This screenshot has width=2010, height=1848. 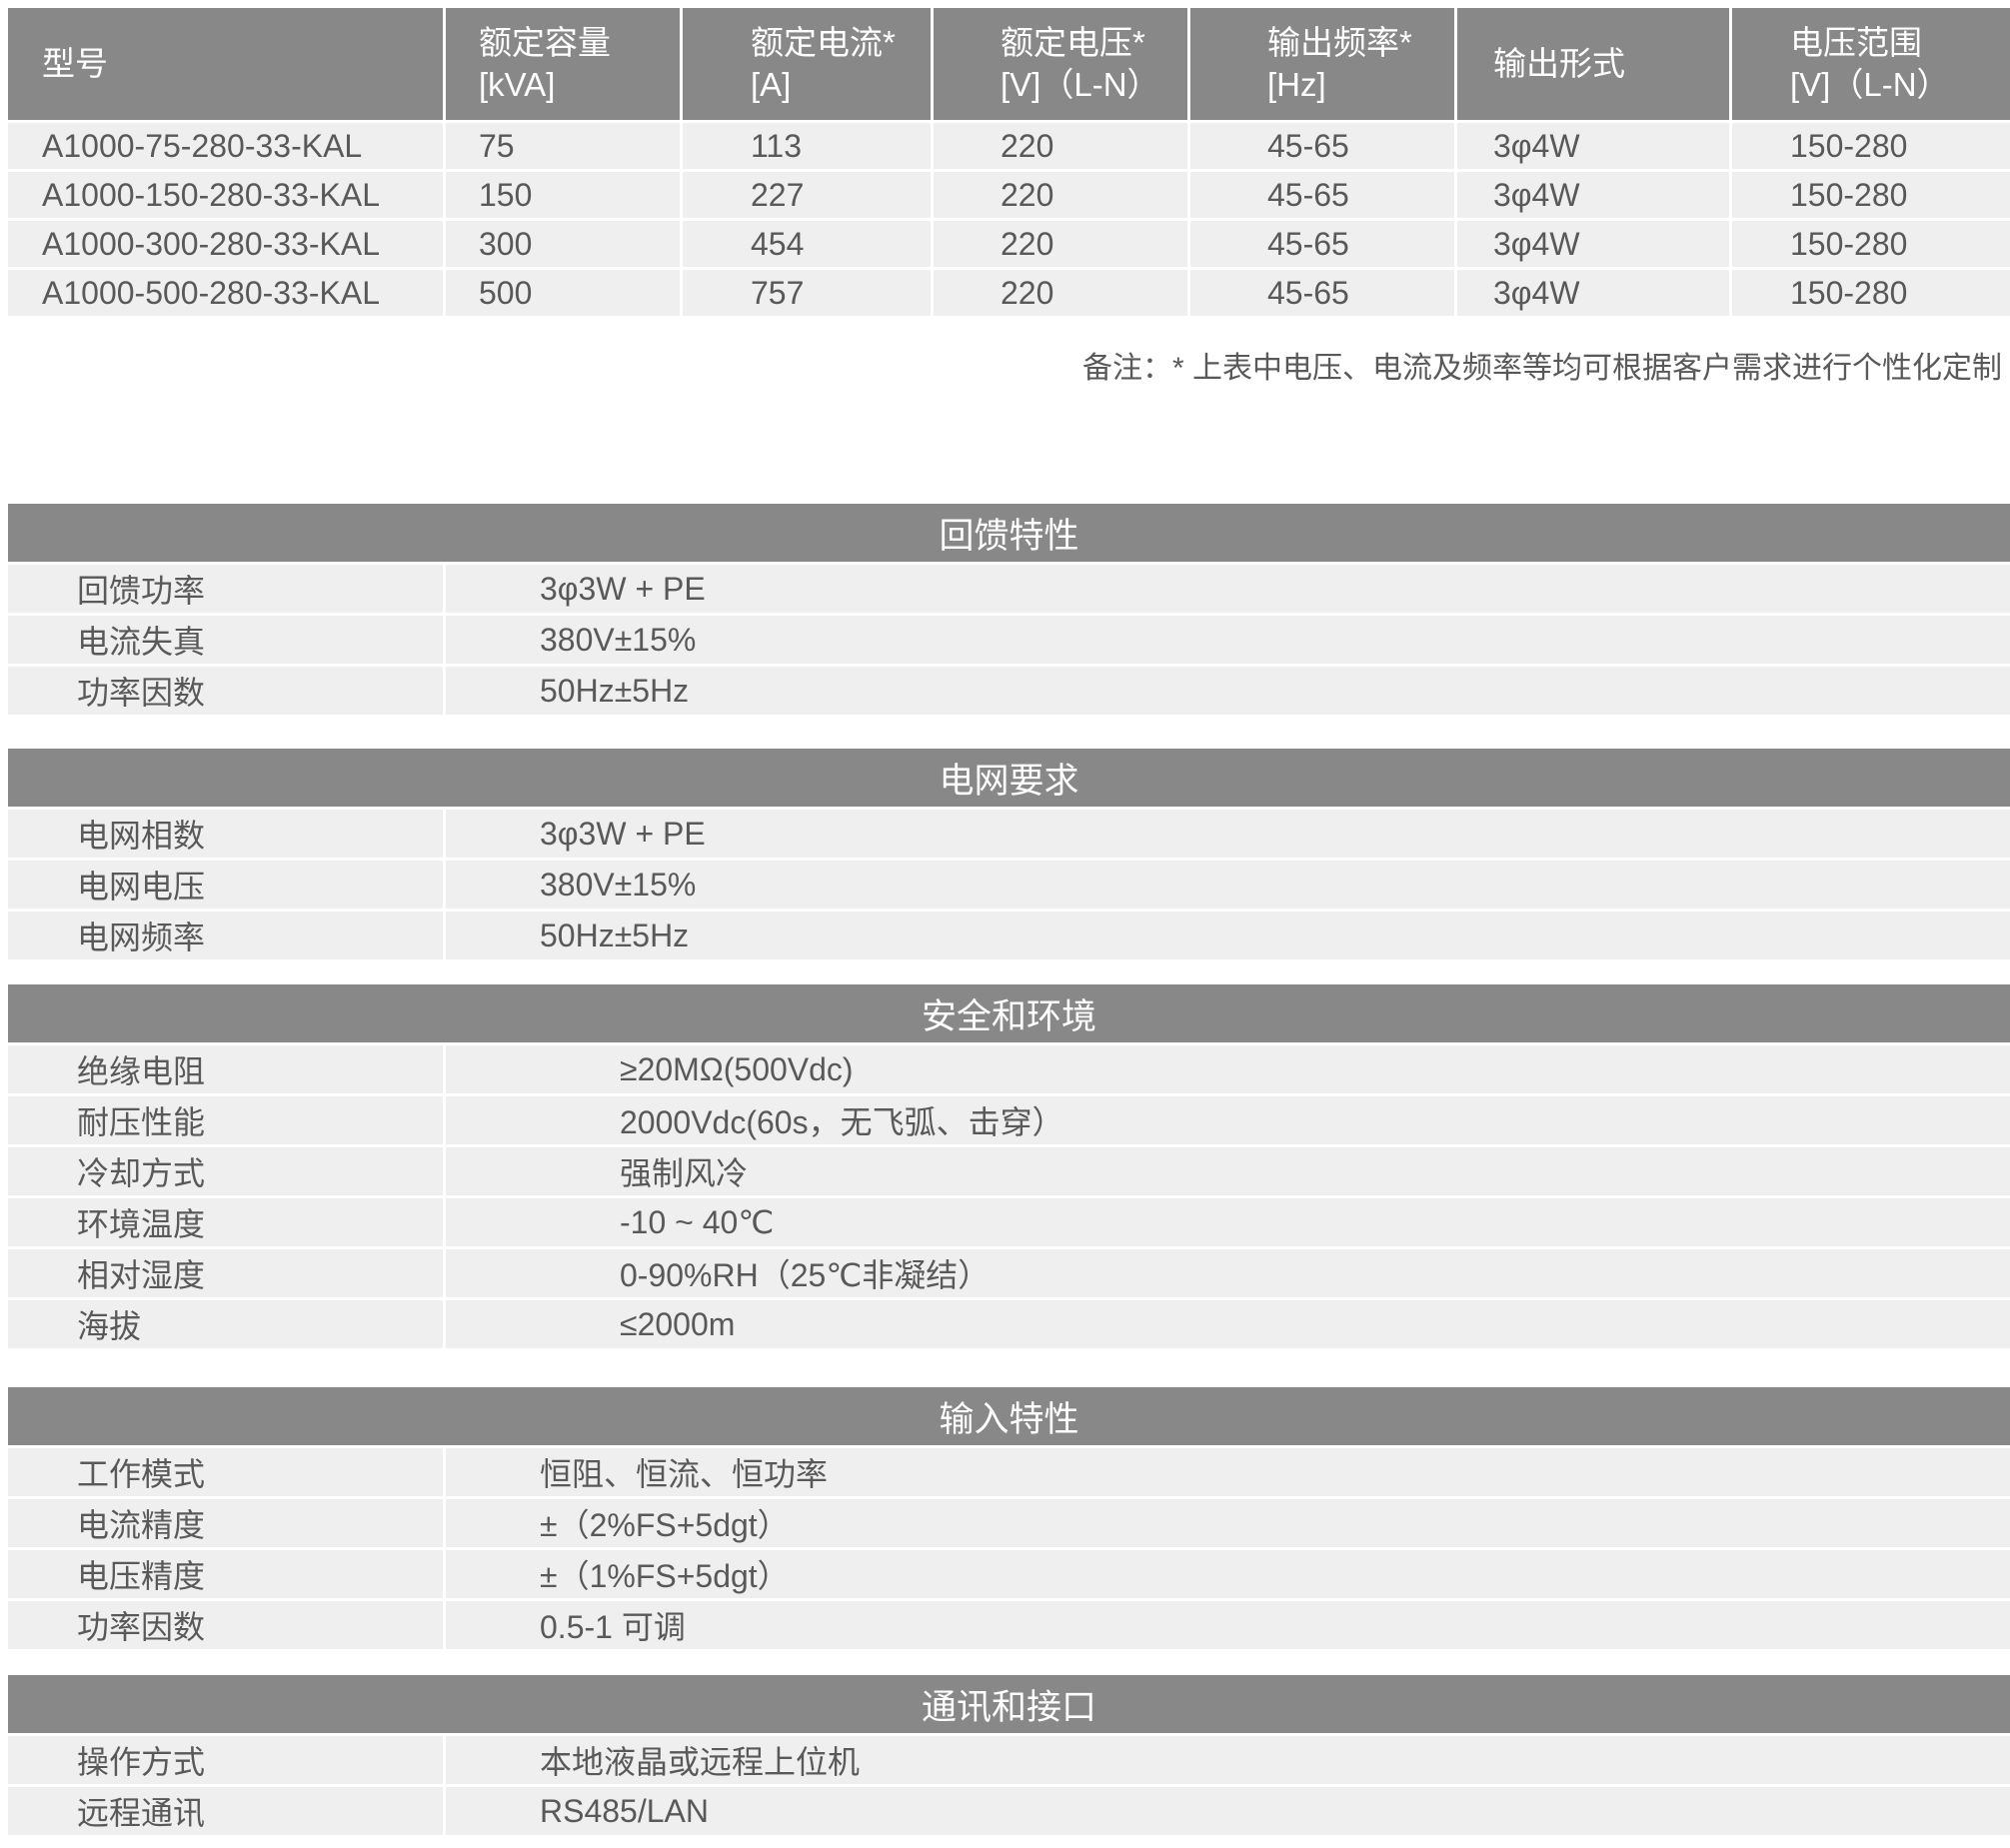 What do you see at coordinates (1008, 1707) in the screenshot?
I see `section-title: 通讯和接口` at bounding box center [1008, 1707].